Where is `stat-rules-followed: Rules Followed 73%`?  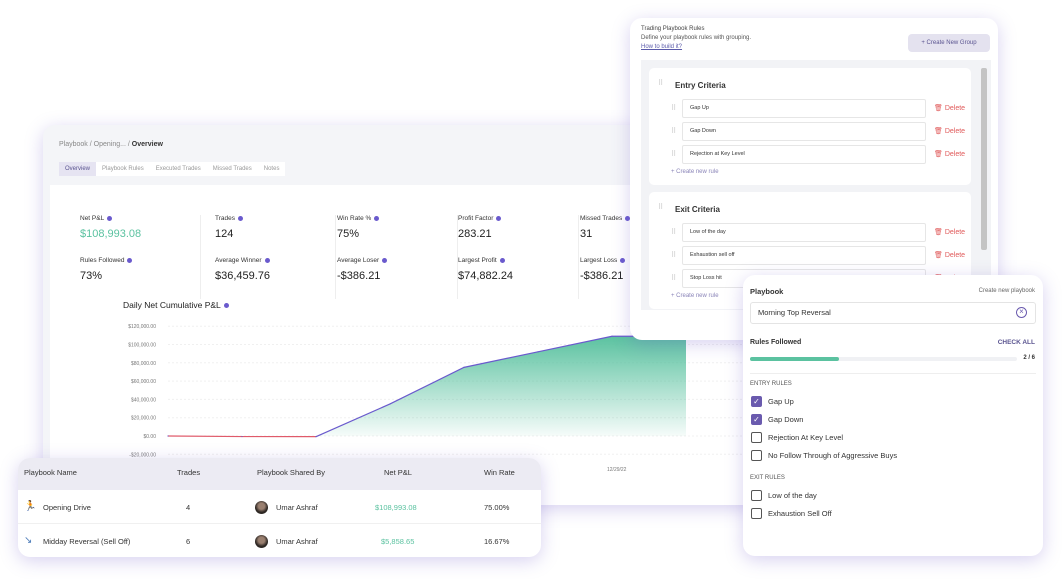 stat-rules-followed: Rules Followed 73% is located at coordinates (140, 278).